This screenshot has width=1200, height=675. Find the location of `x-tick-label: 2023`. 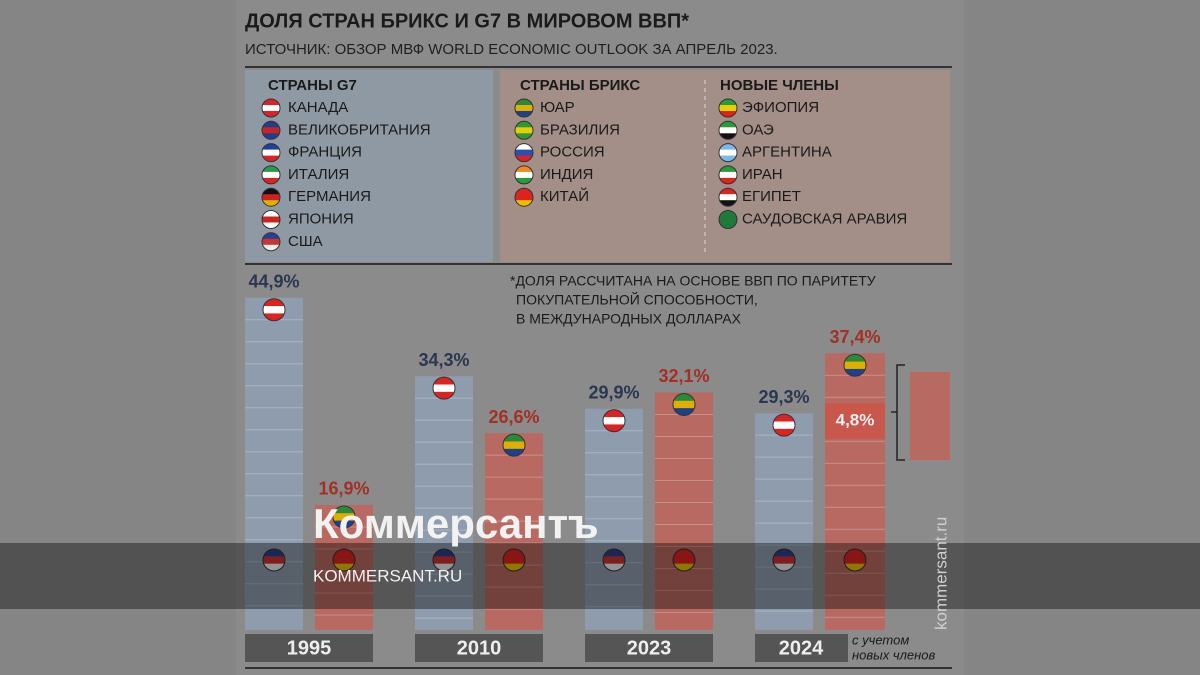

x-tick-label: 2023 is located at coordinates (649, 648).